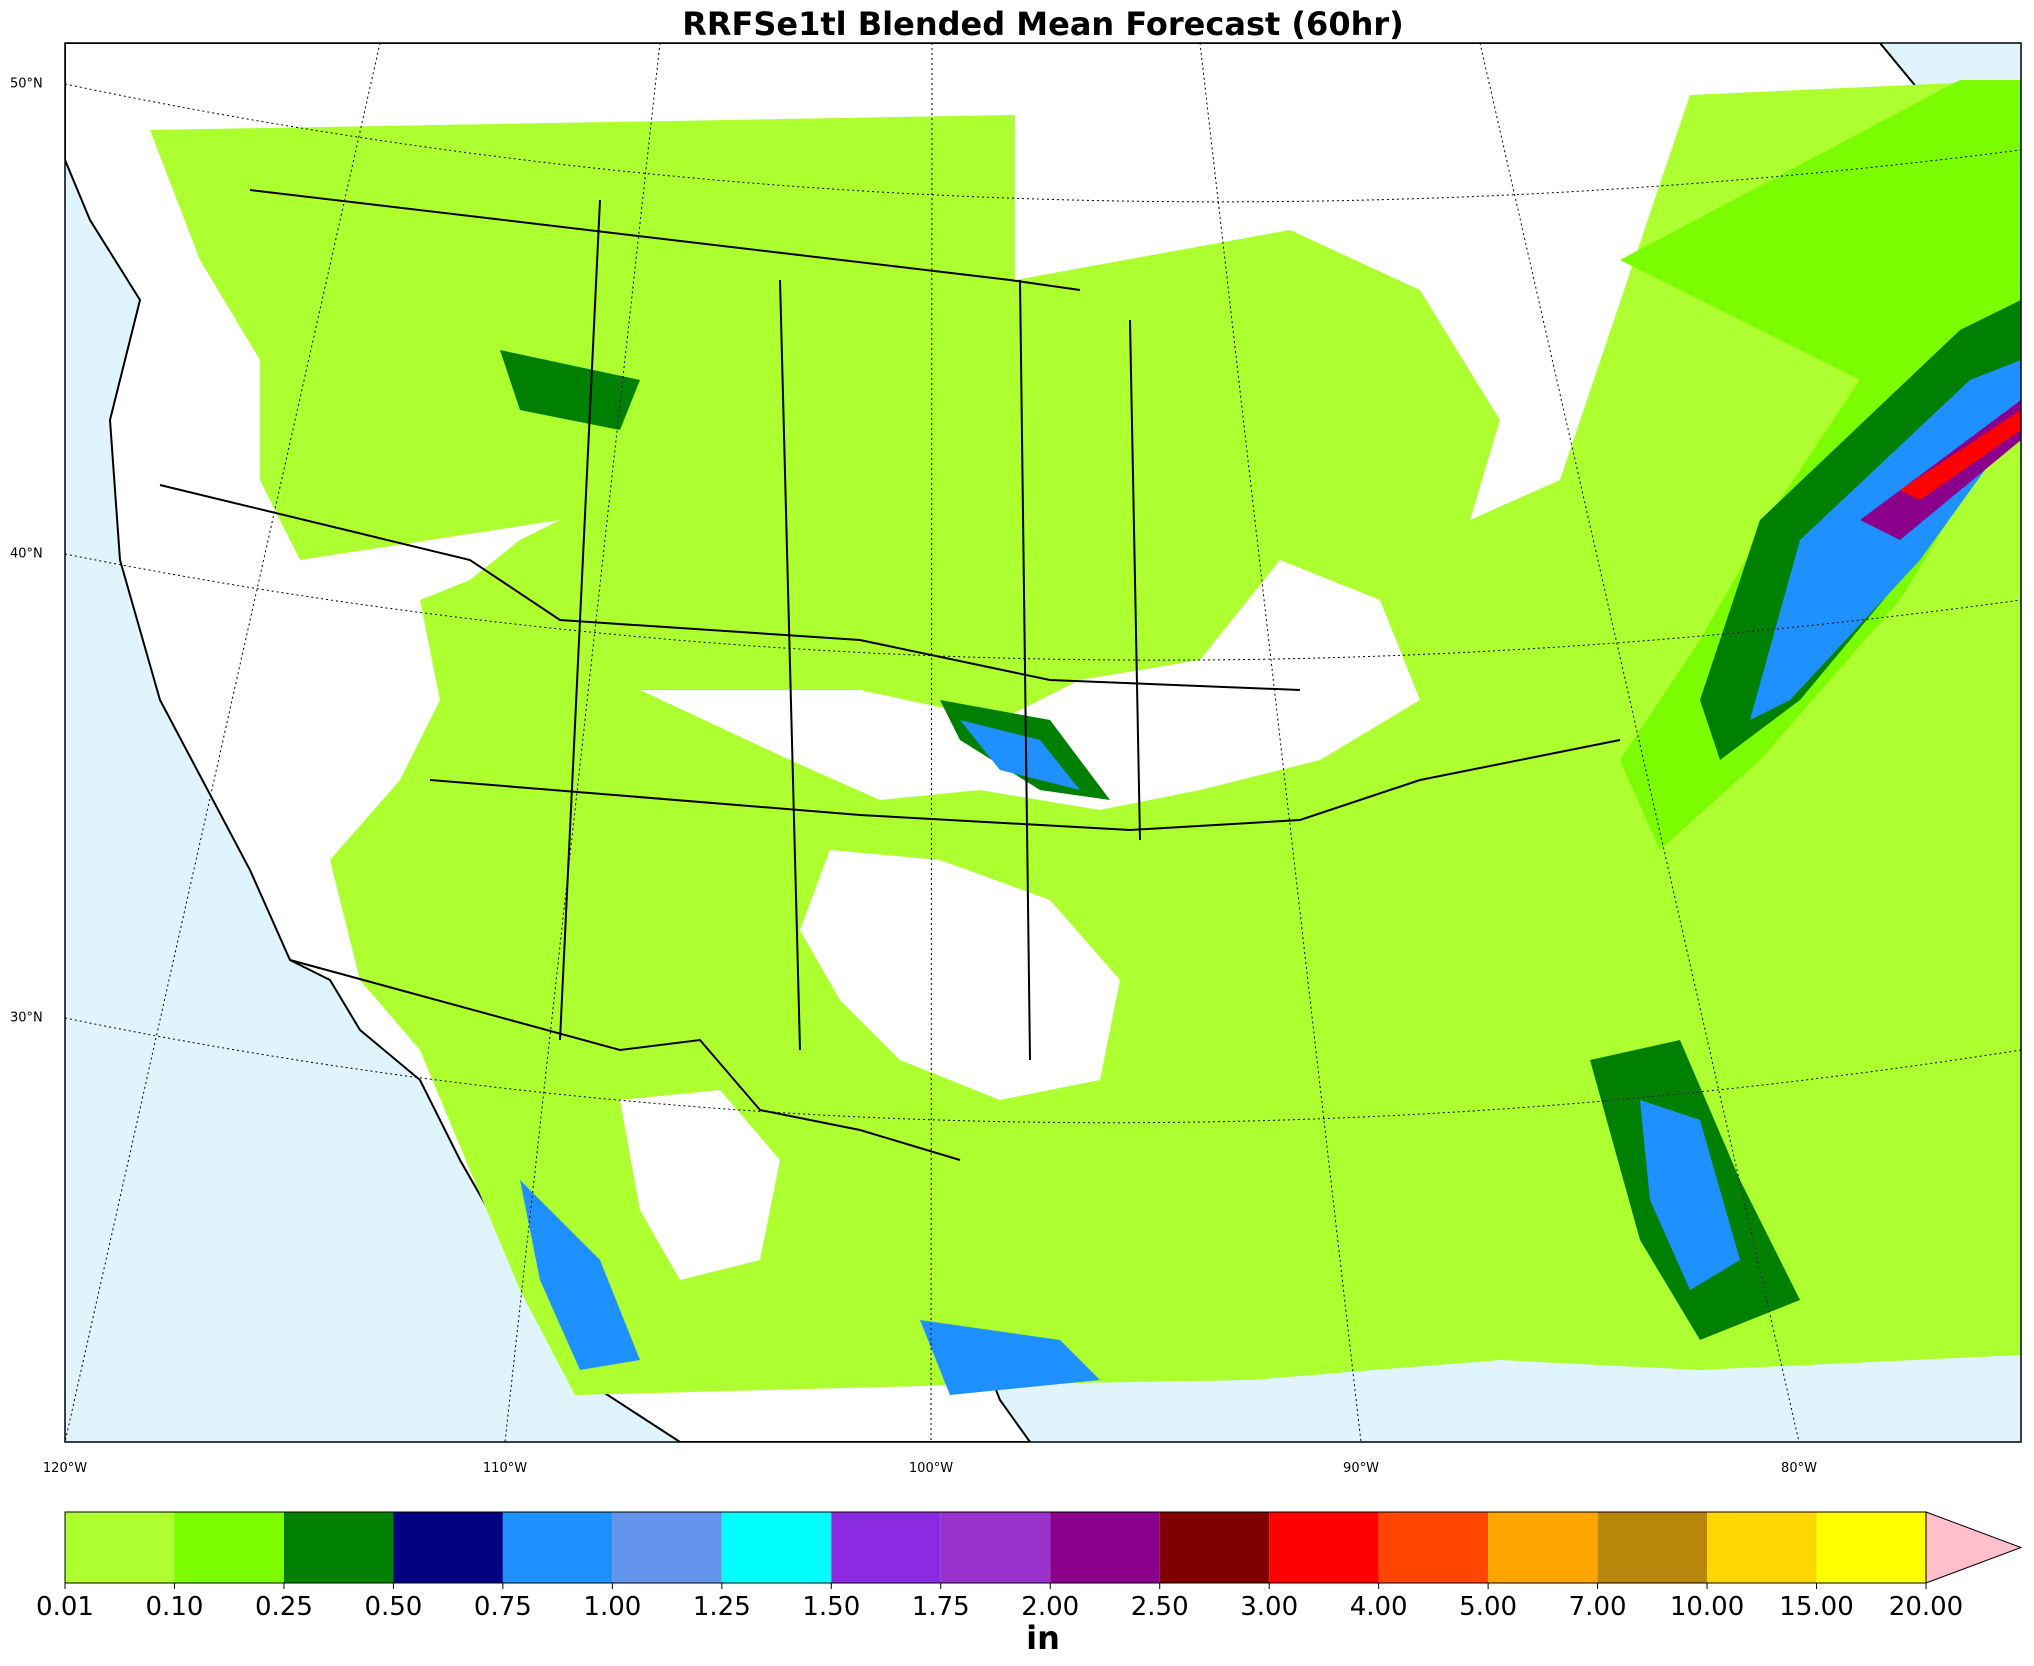  Describe the element at coordinates (612, 1607) in the screenshot. I see `colorbar-tick-label: 1.00` at that location.